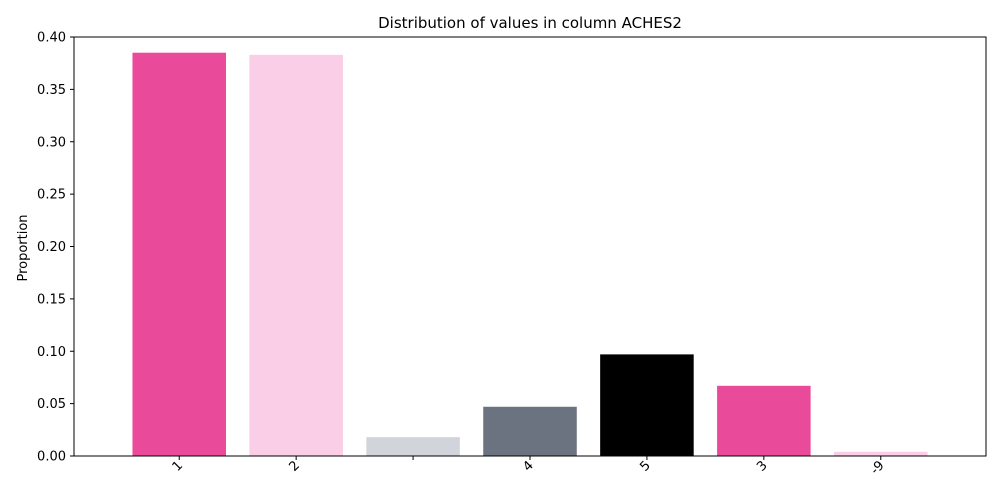 The image size is (1000, 500). What do you see at coordinates (178, 466) in the screenshot?
I see `x-tick-label: 1` at bounding box center [178, 466].